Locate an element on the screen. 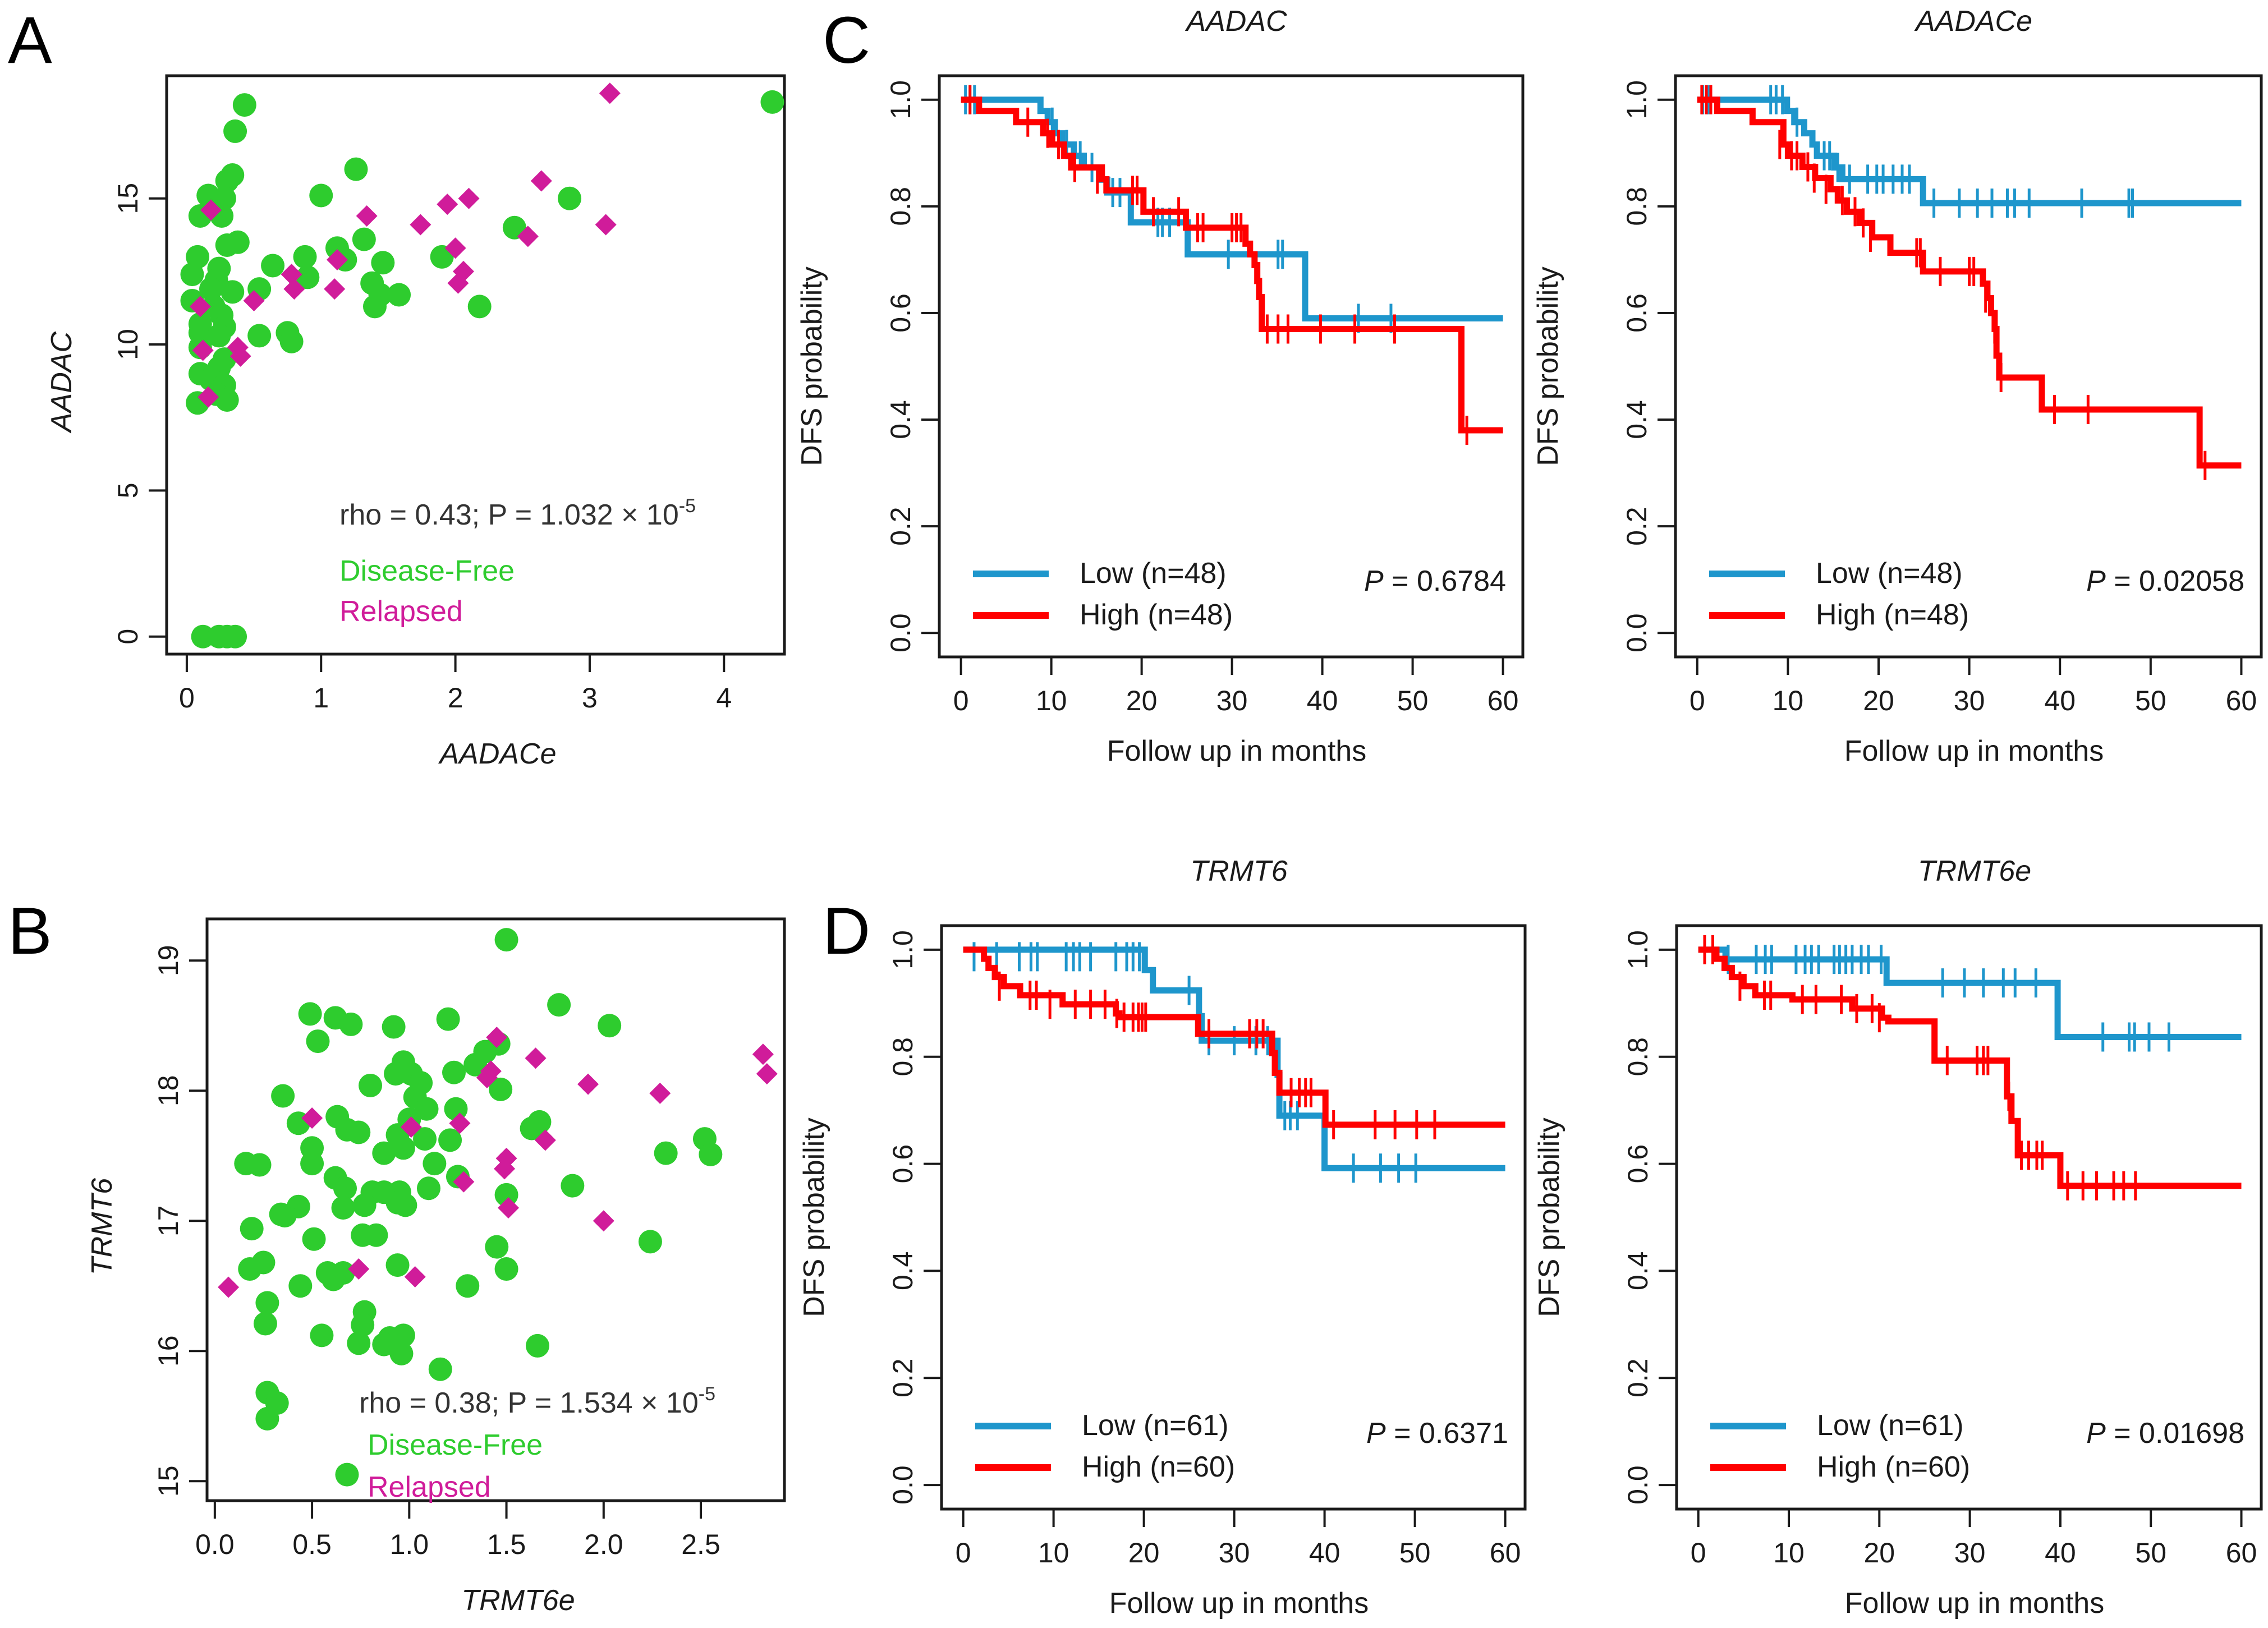 Image resolution: width=2268 pixels, height=1628 pixels. panel-label-d: D is located at coordinates (846, 931).